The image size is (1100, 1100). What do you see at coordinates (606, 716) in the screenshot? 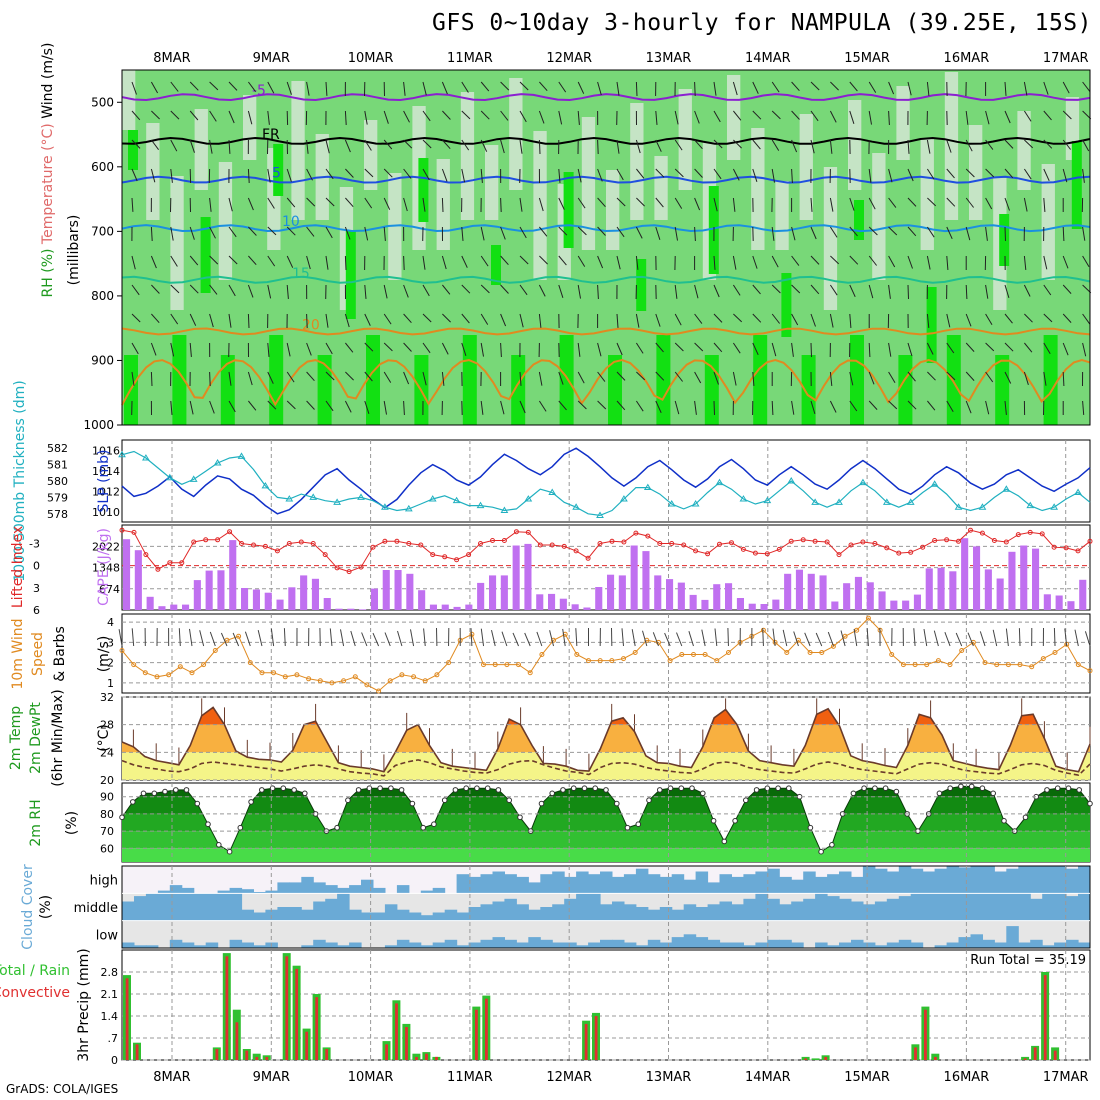
I see `temp-band-hot` at bounding box center [606, 716].